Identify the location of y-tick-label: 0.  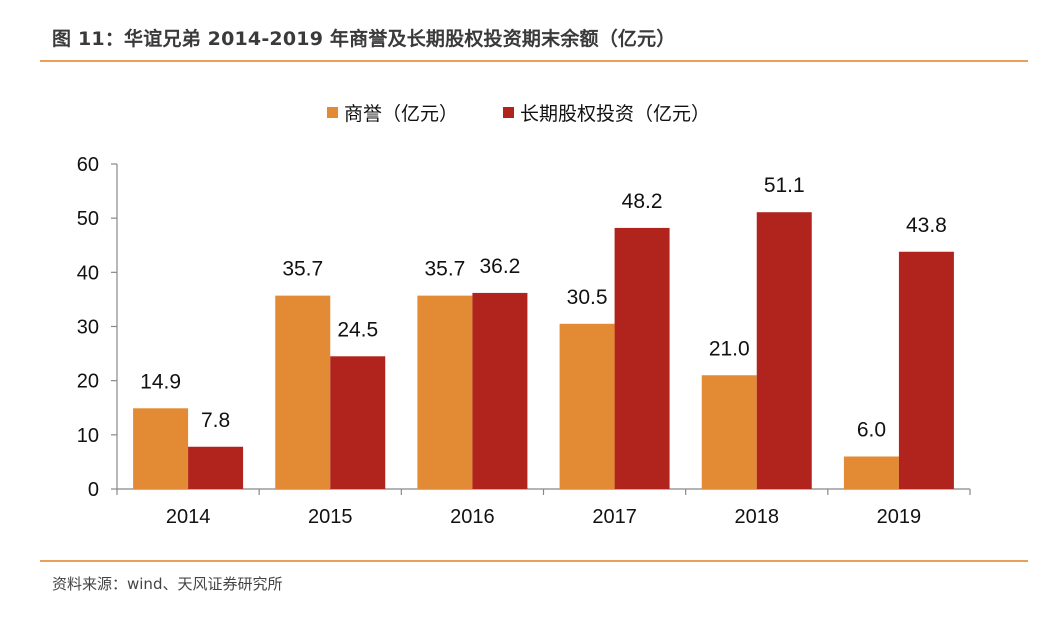
(93, 490).